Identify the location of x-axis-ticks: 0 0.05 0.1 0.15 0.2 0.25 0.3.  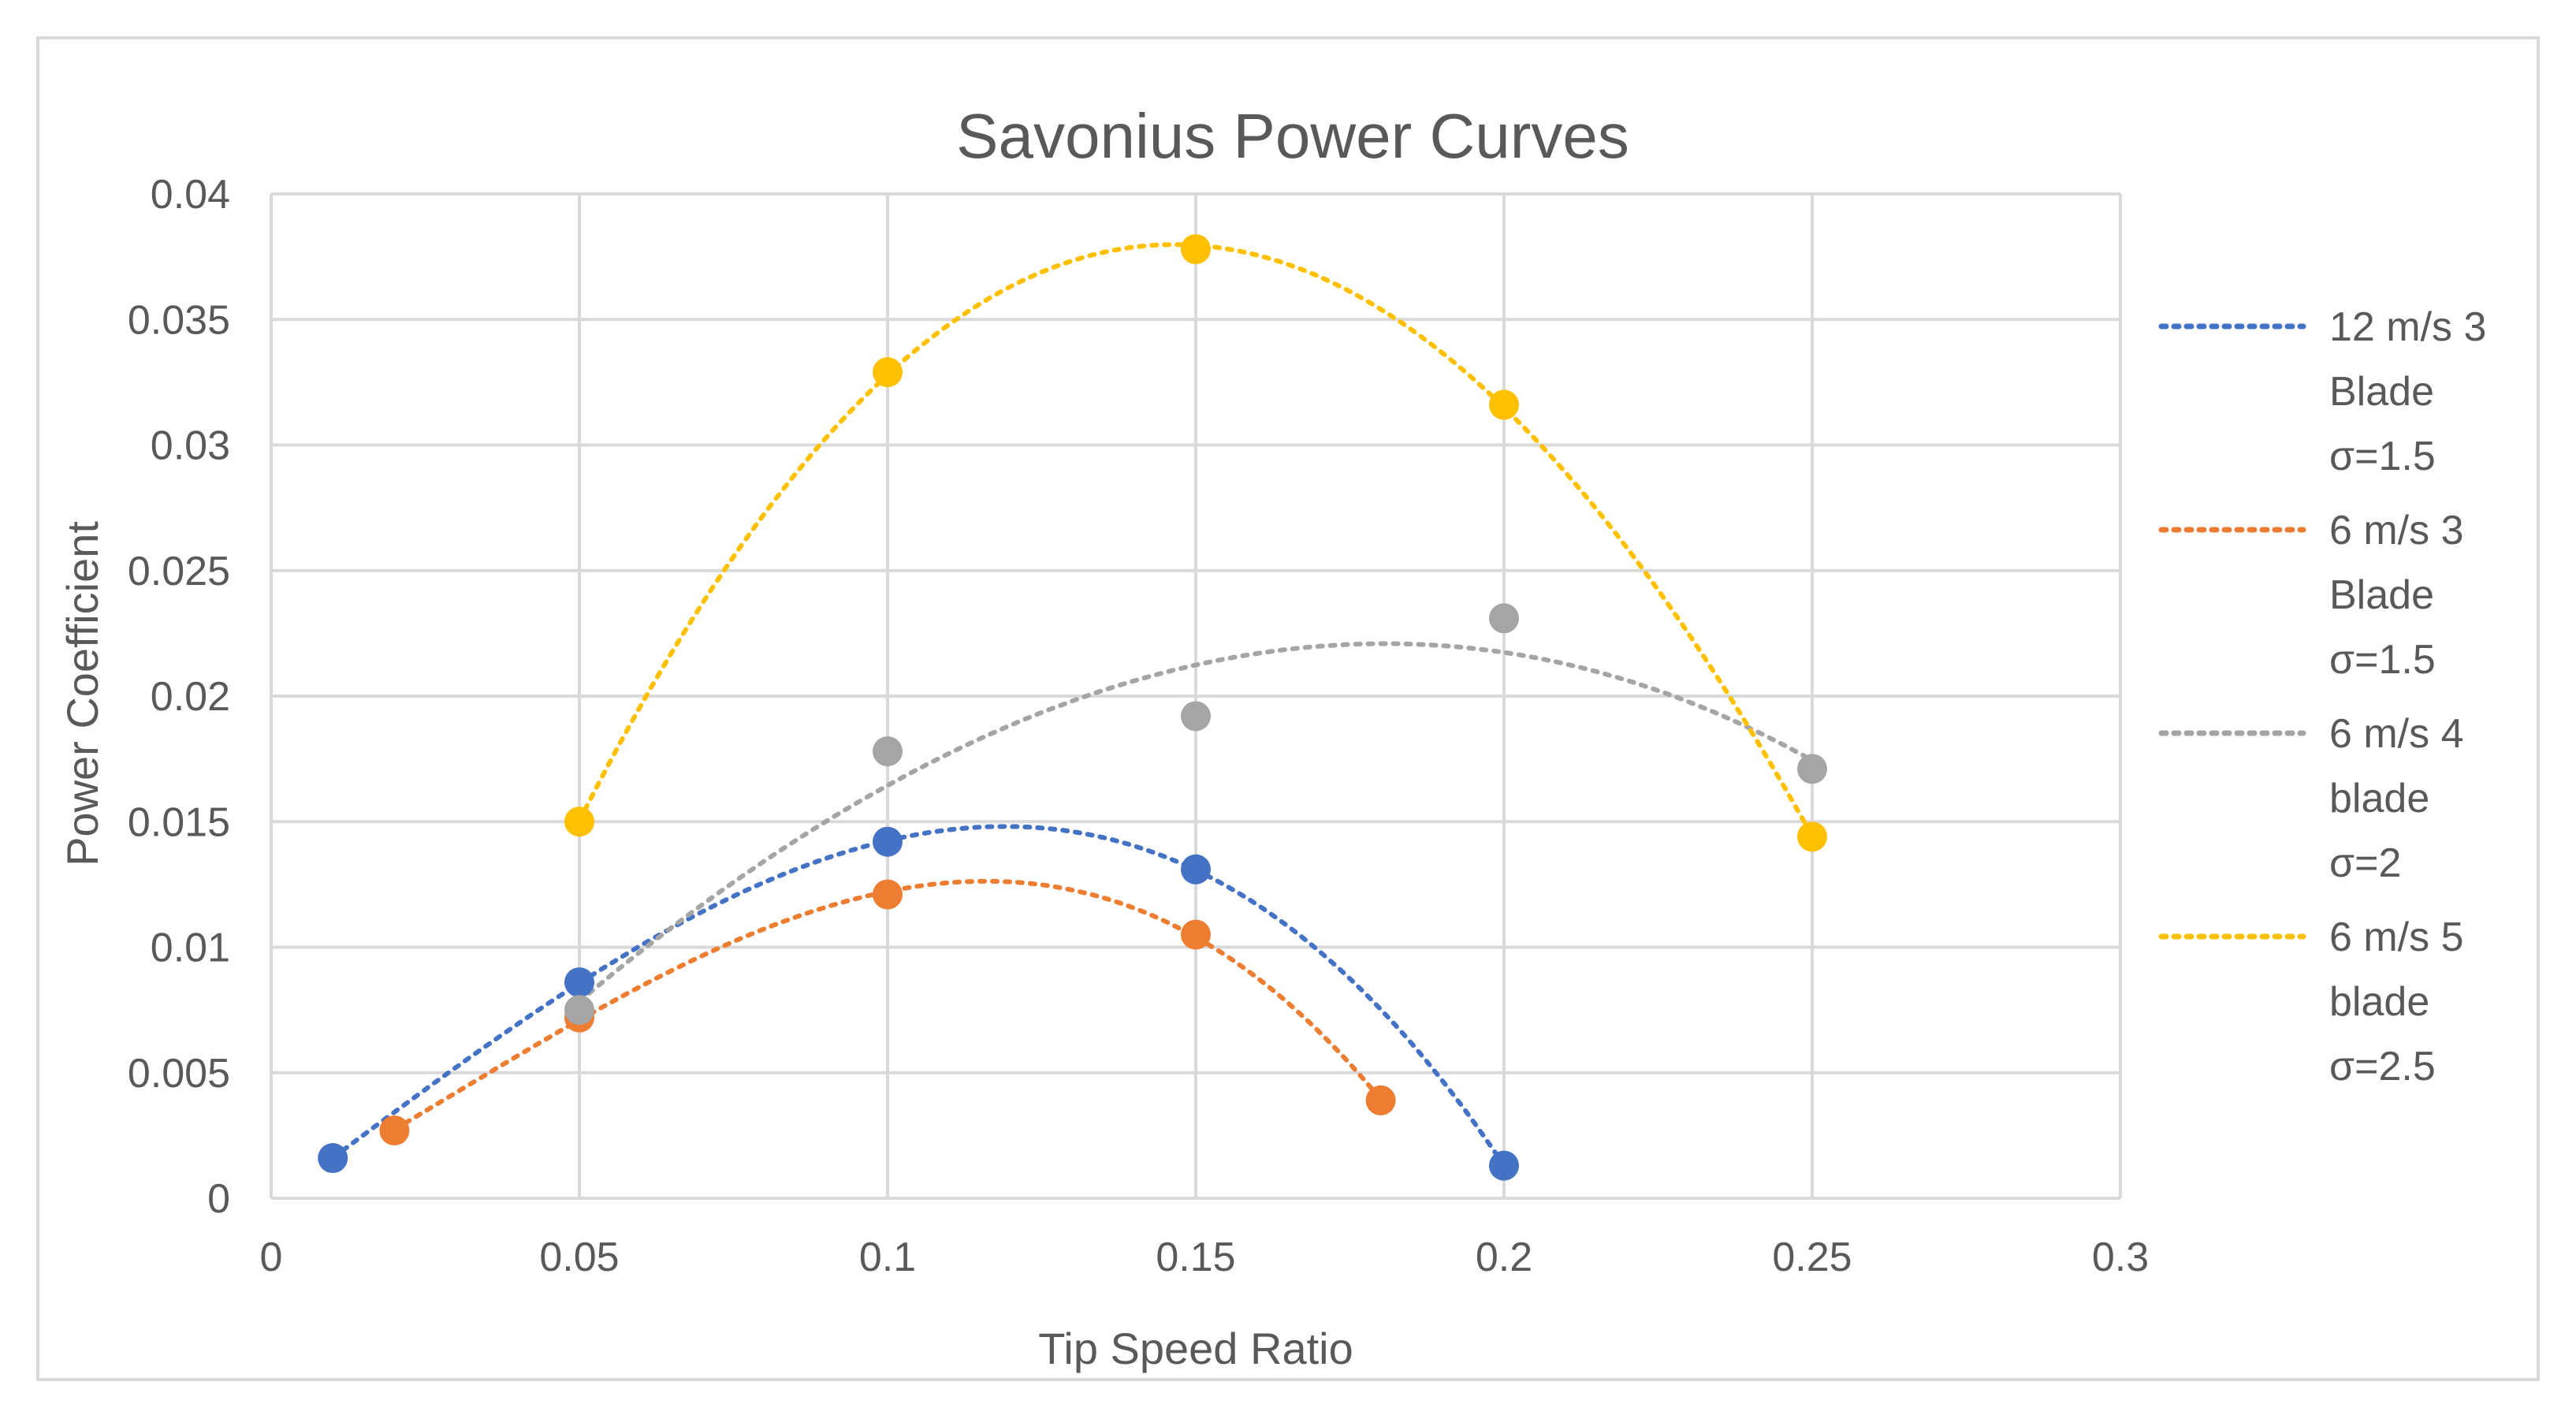
(1205, 1257).